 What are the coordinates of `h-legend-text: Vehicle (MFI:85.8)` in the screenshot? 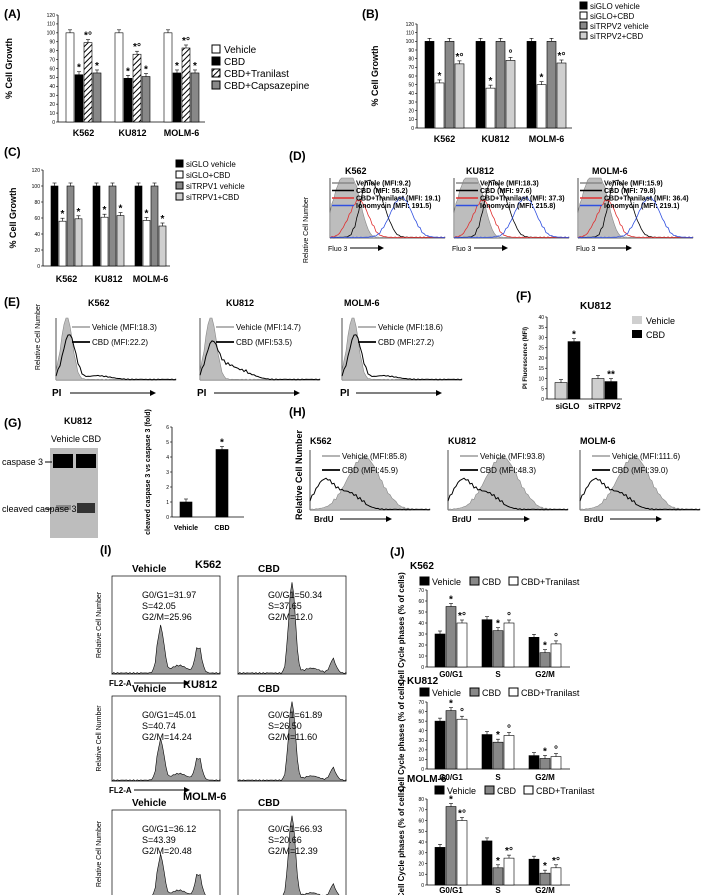 It's located at (374, 456).